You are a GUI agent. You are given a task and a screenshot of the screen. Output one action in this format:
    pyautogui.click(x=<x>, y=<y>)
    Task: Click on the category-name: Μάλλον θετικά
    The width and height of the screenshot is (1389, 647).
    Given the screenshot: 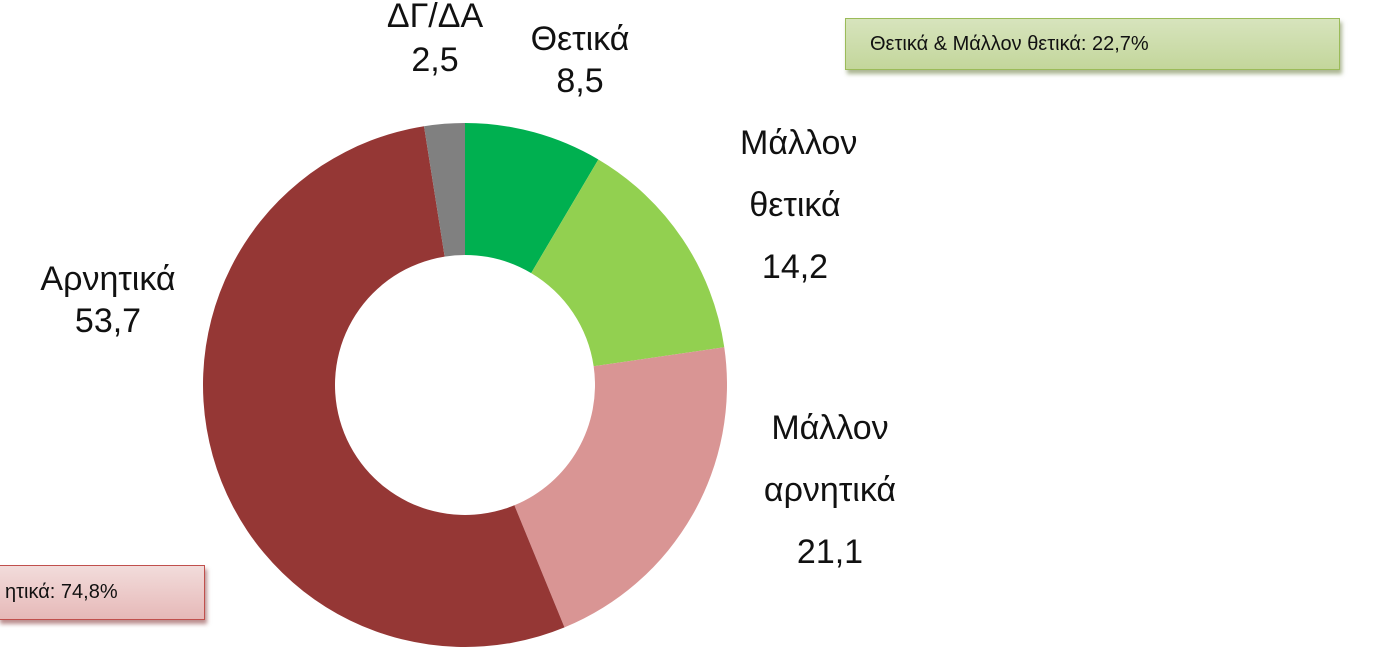 What is the action you would take?
    pyautogui.click(x=799, y=174)
    